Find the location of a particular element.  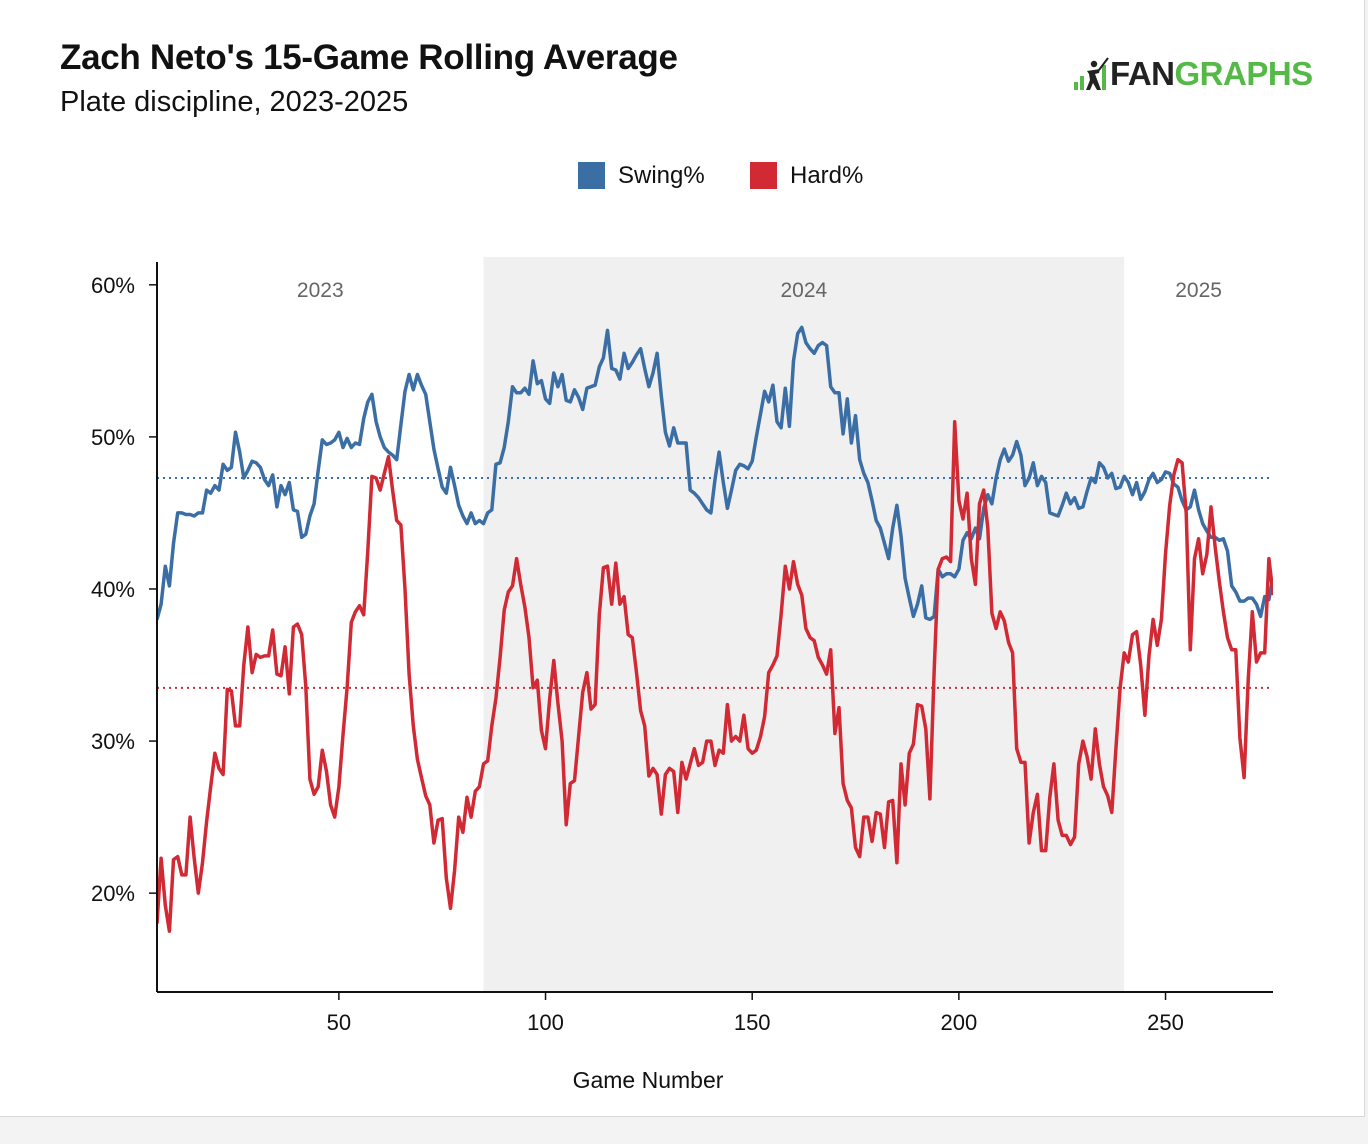

fangraphs-logo: FANGRAPHS is located at coordinates (1192, 74).